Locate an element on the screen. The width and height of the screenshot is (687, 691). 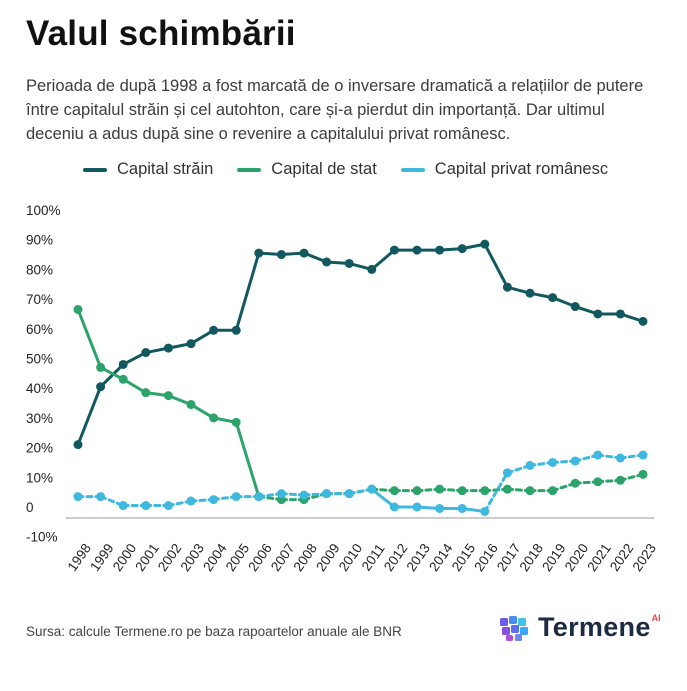
x-tick-label: 2007 is located at coordinates (283, 557).